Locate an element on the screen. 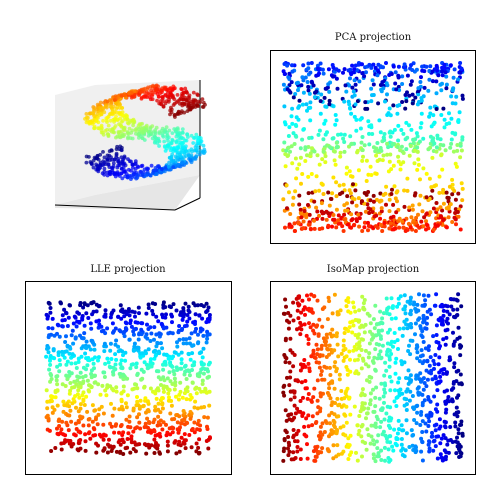 This screenshot has width=500, height=500. lle-scatter-plot is located at coordinates (128, 378).